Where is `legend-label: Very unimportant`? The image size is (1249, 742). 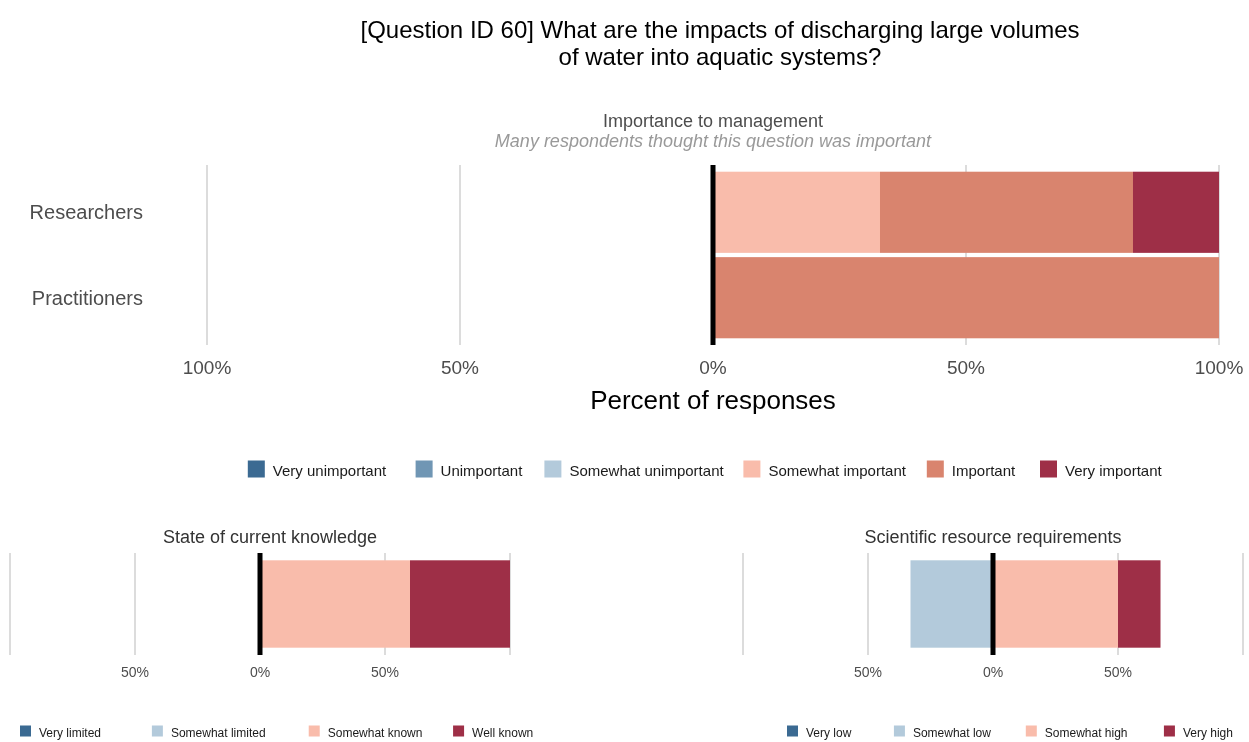 legend-label: Very unimportant is located at coordinates (330, 470).